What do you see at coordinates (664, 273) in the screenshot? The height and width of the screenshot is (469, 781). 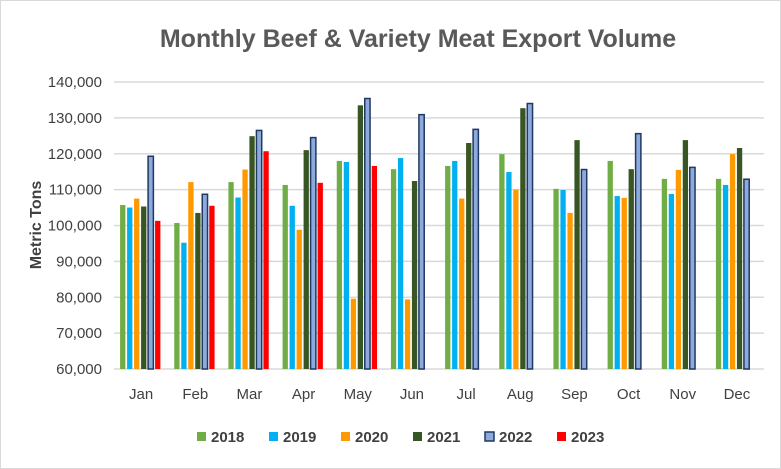 I see `bar-2018-Nov` at bounding box center [664, 273].